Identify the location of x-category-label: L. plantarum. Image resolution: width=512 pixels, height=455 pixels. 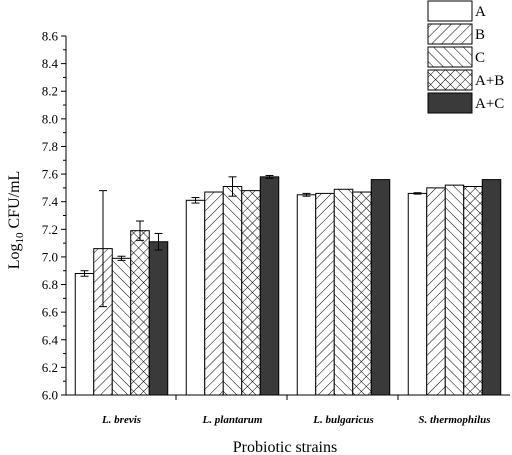
(232, 420).